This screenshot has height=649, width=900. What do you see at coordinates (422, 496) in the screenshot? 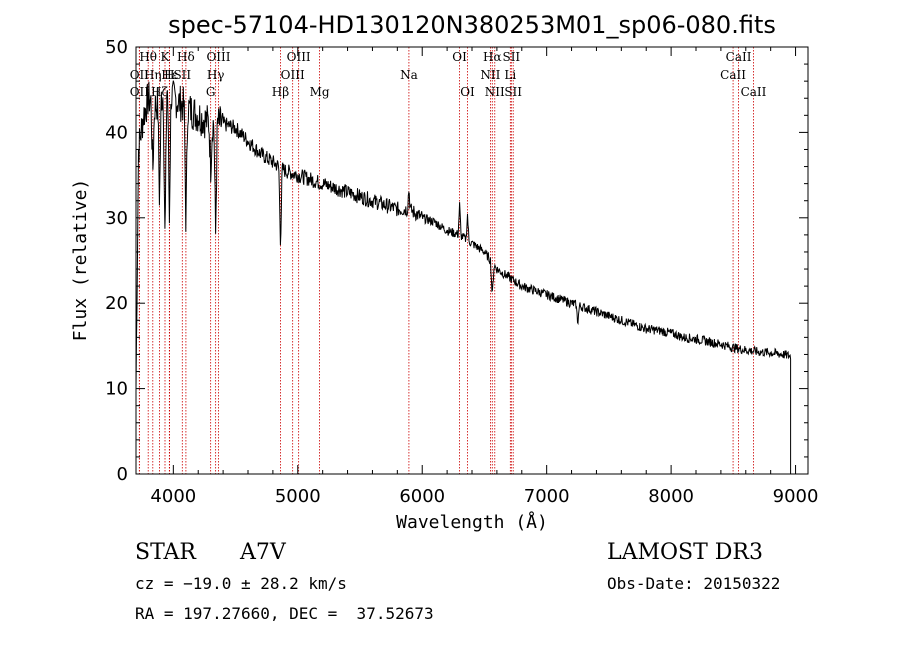
I see `x-tick-label: 6000` at bounding box center [422, 496].